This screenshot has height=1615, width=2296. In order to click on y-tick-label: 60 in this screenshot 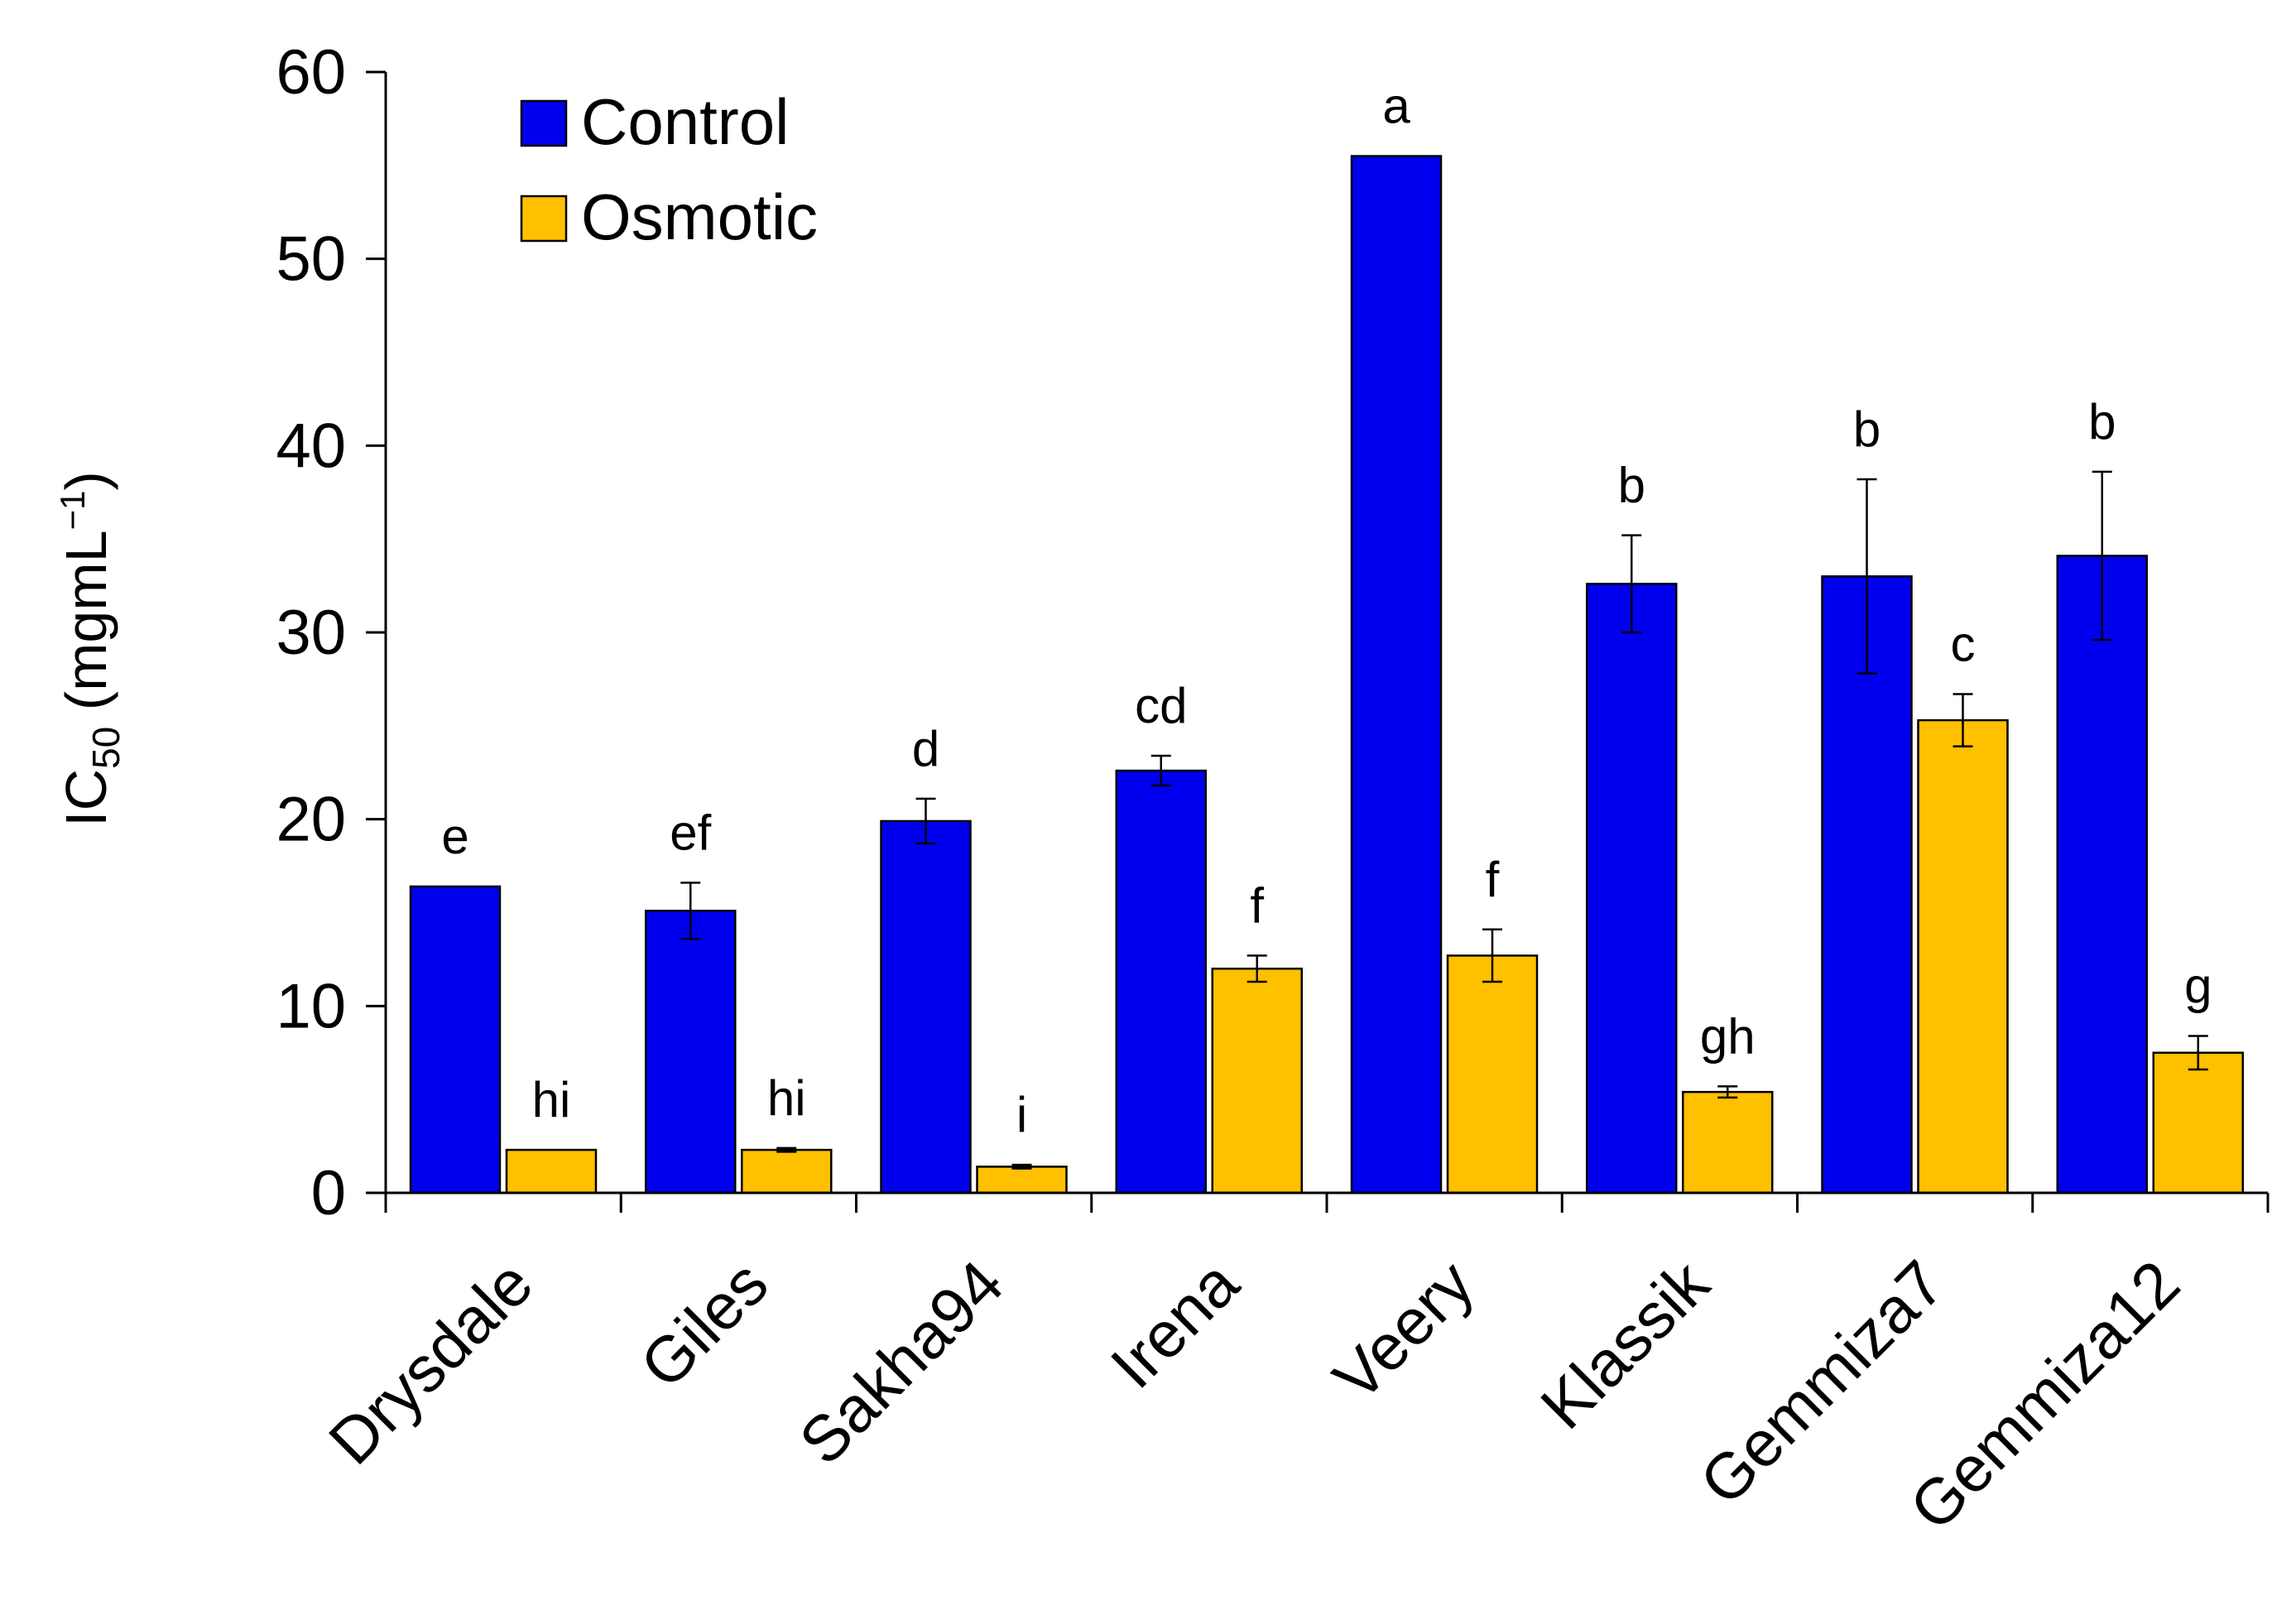, I will do `click(311, 72)`.